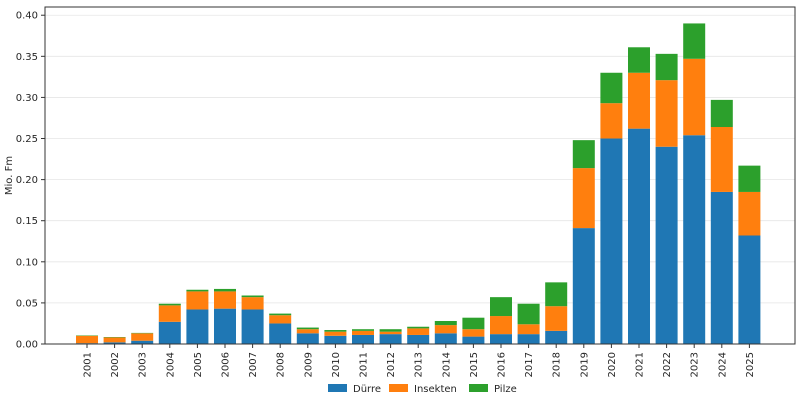 The image size is (800, 403). I want to click on y-tick-label: 0.00, so click(27, 345).